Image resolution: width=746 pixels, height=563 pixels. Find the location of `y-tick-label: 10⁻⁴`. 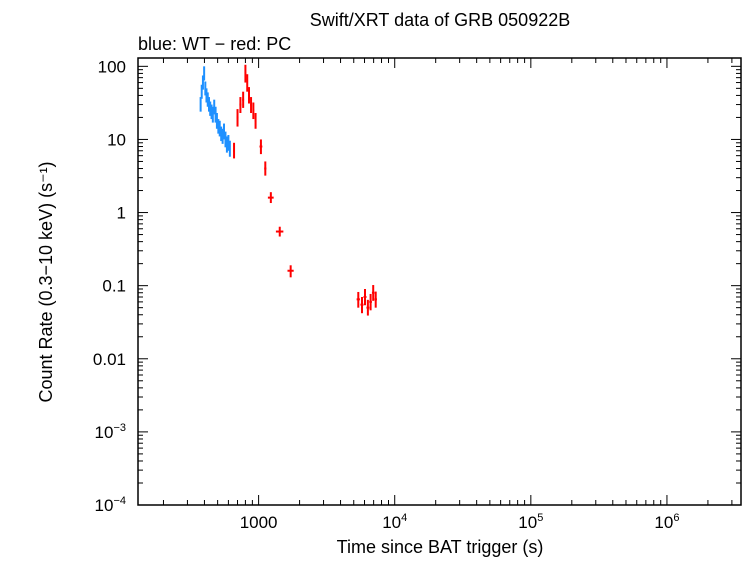

y-tick-label: 10⁻⁴ is located at coordinates (110, 505).